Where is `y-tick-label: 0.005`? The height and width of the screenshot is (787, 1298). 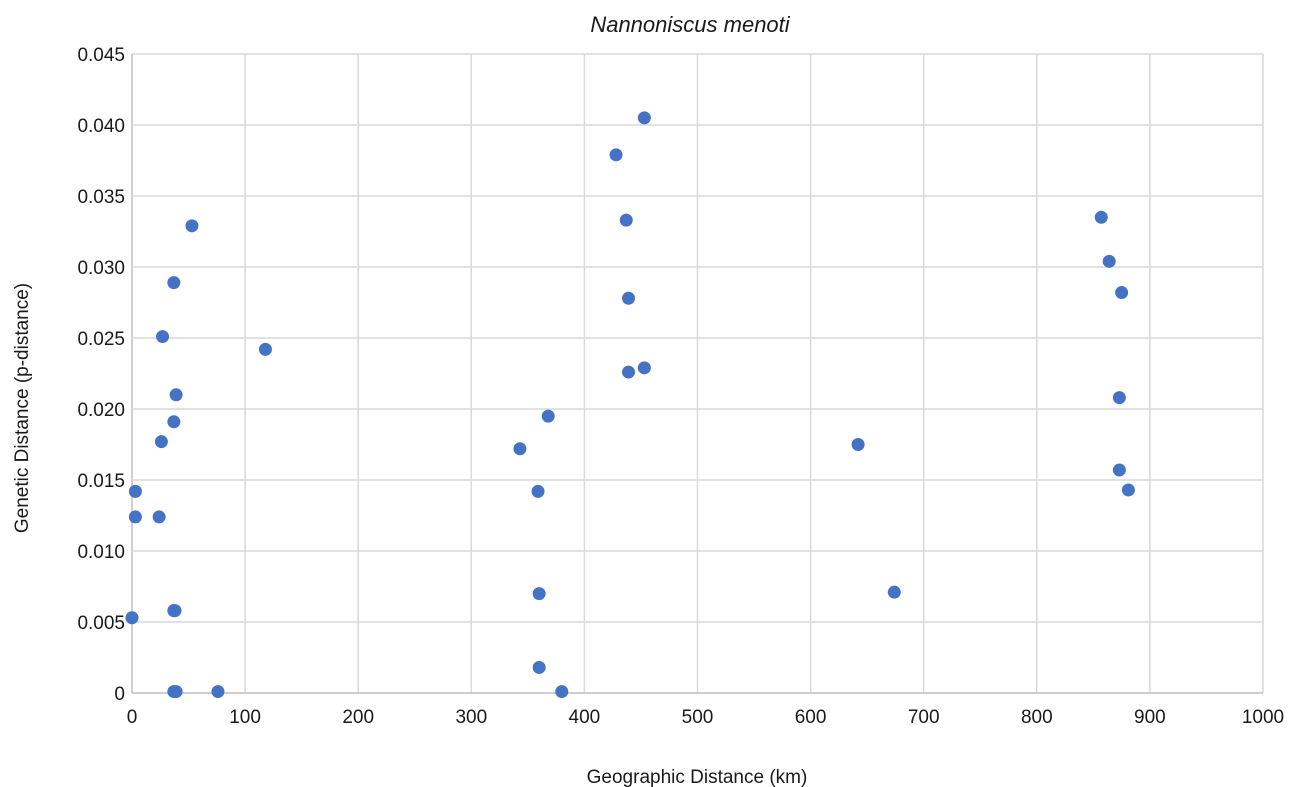
y-tick-label: 0.005 is located at coordinates (101, 623).